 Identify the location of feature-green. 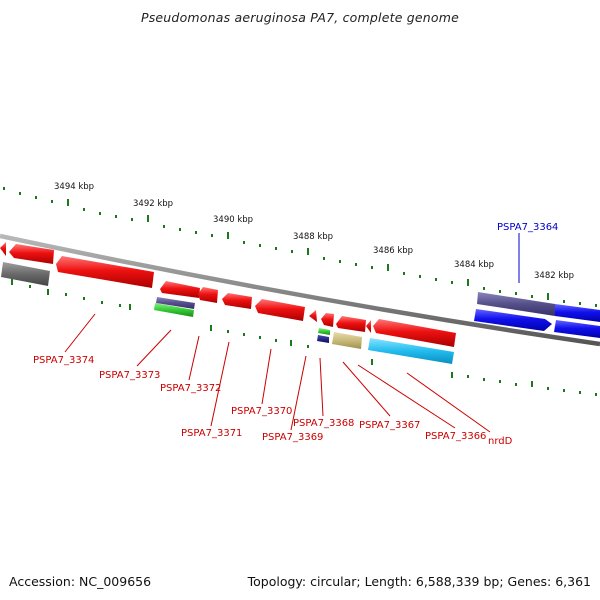
(174, 310).